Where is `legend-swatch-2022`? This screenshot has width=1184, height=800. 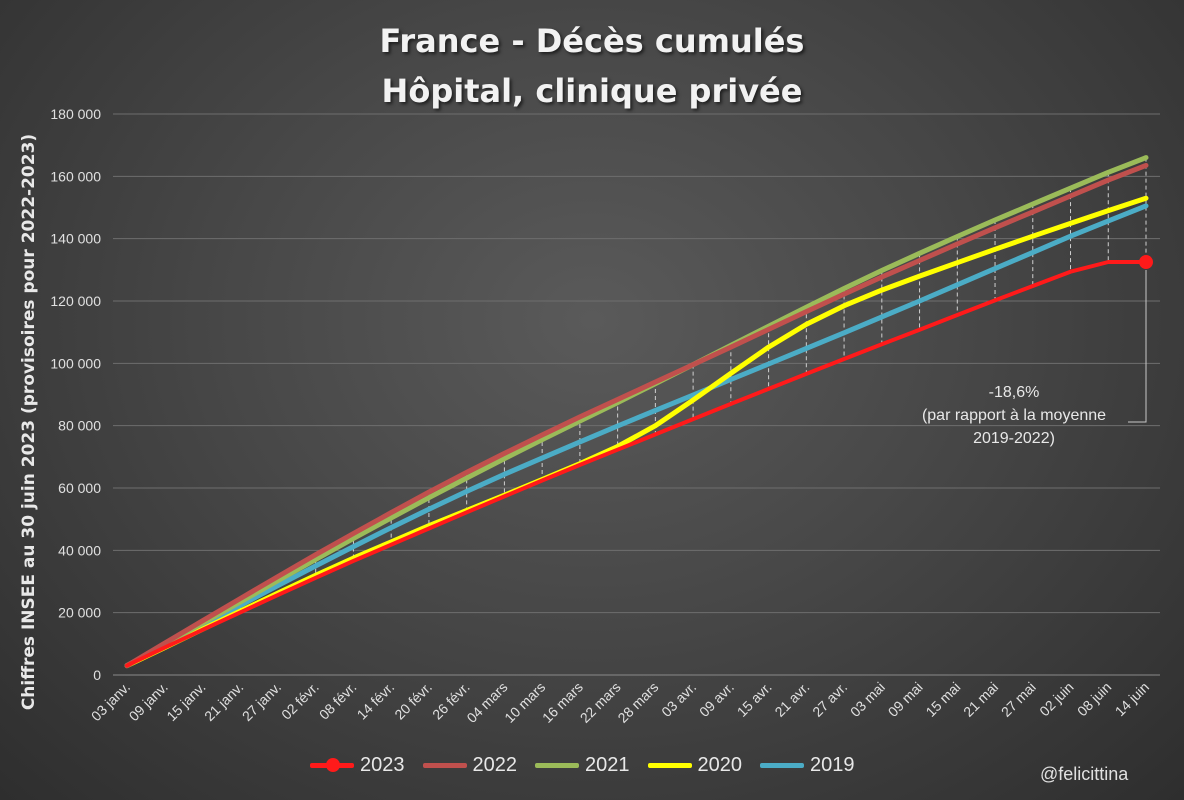
legend-swatch-2022 is located at coordinates (444, 765).